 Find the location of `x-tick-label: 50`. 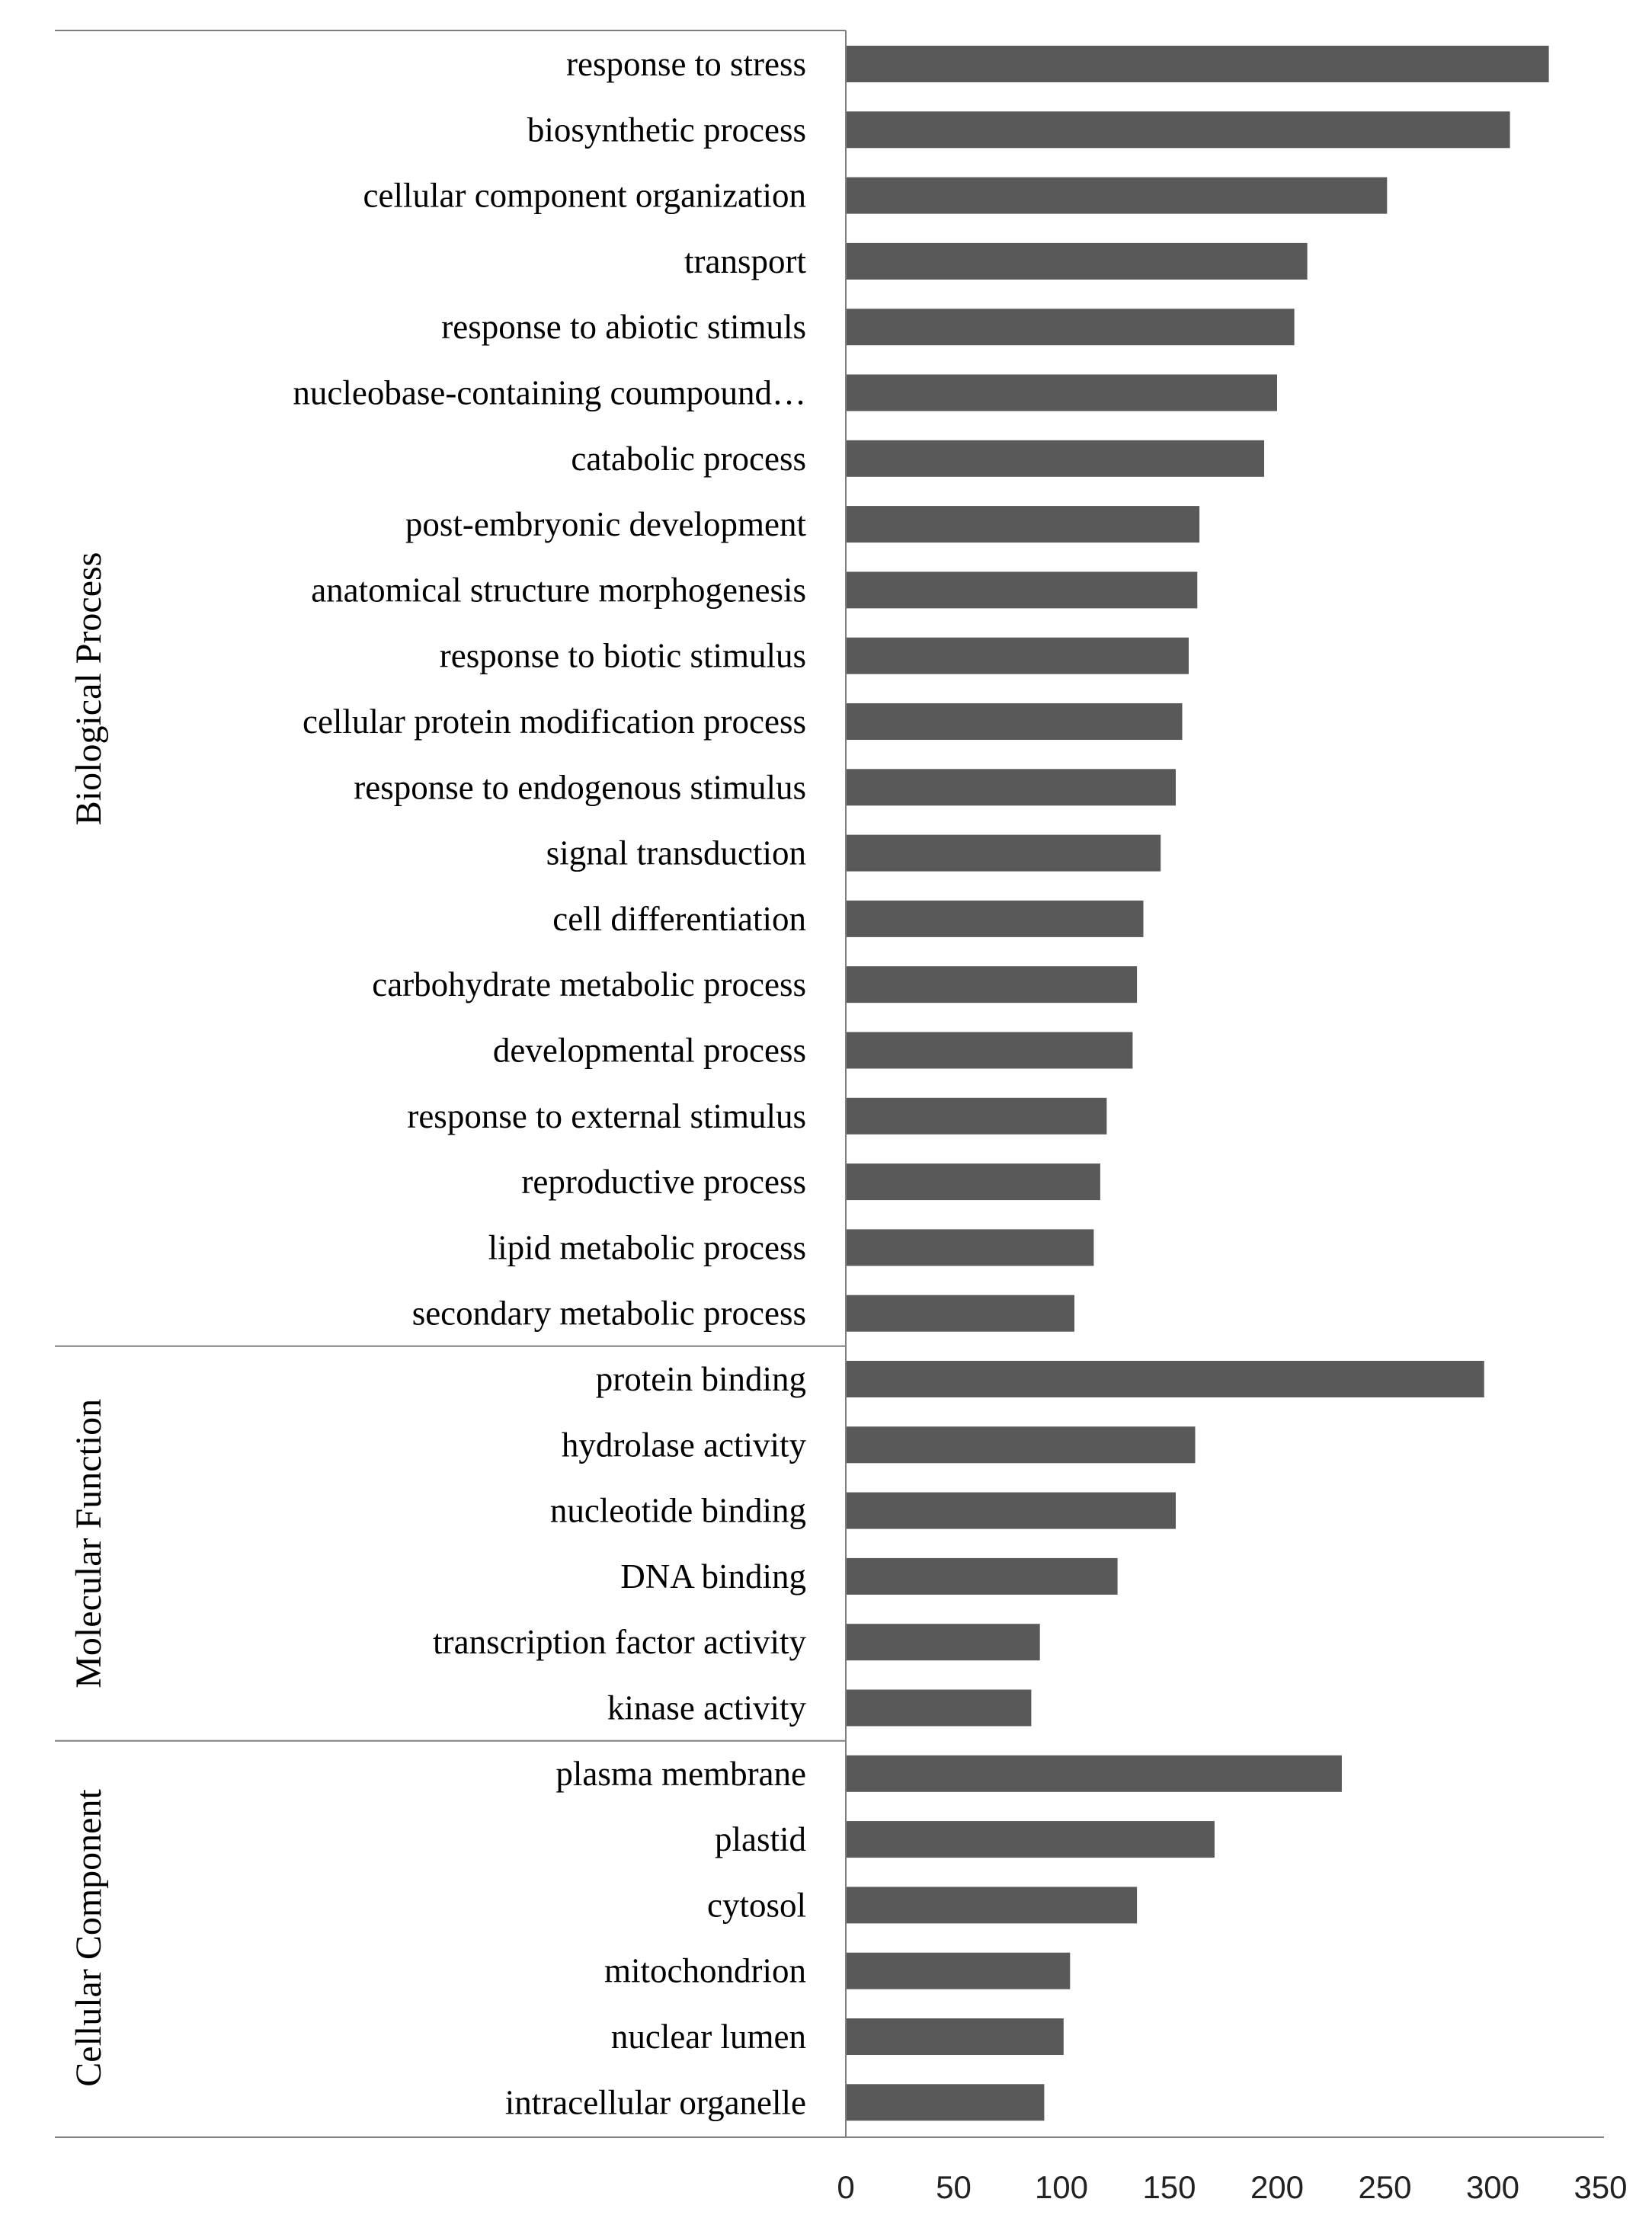

x-tick-label: 50 is located at coordinates (954, 2187).